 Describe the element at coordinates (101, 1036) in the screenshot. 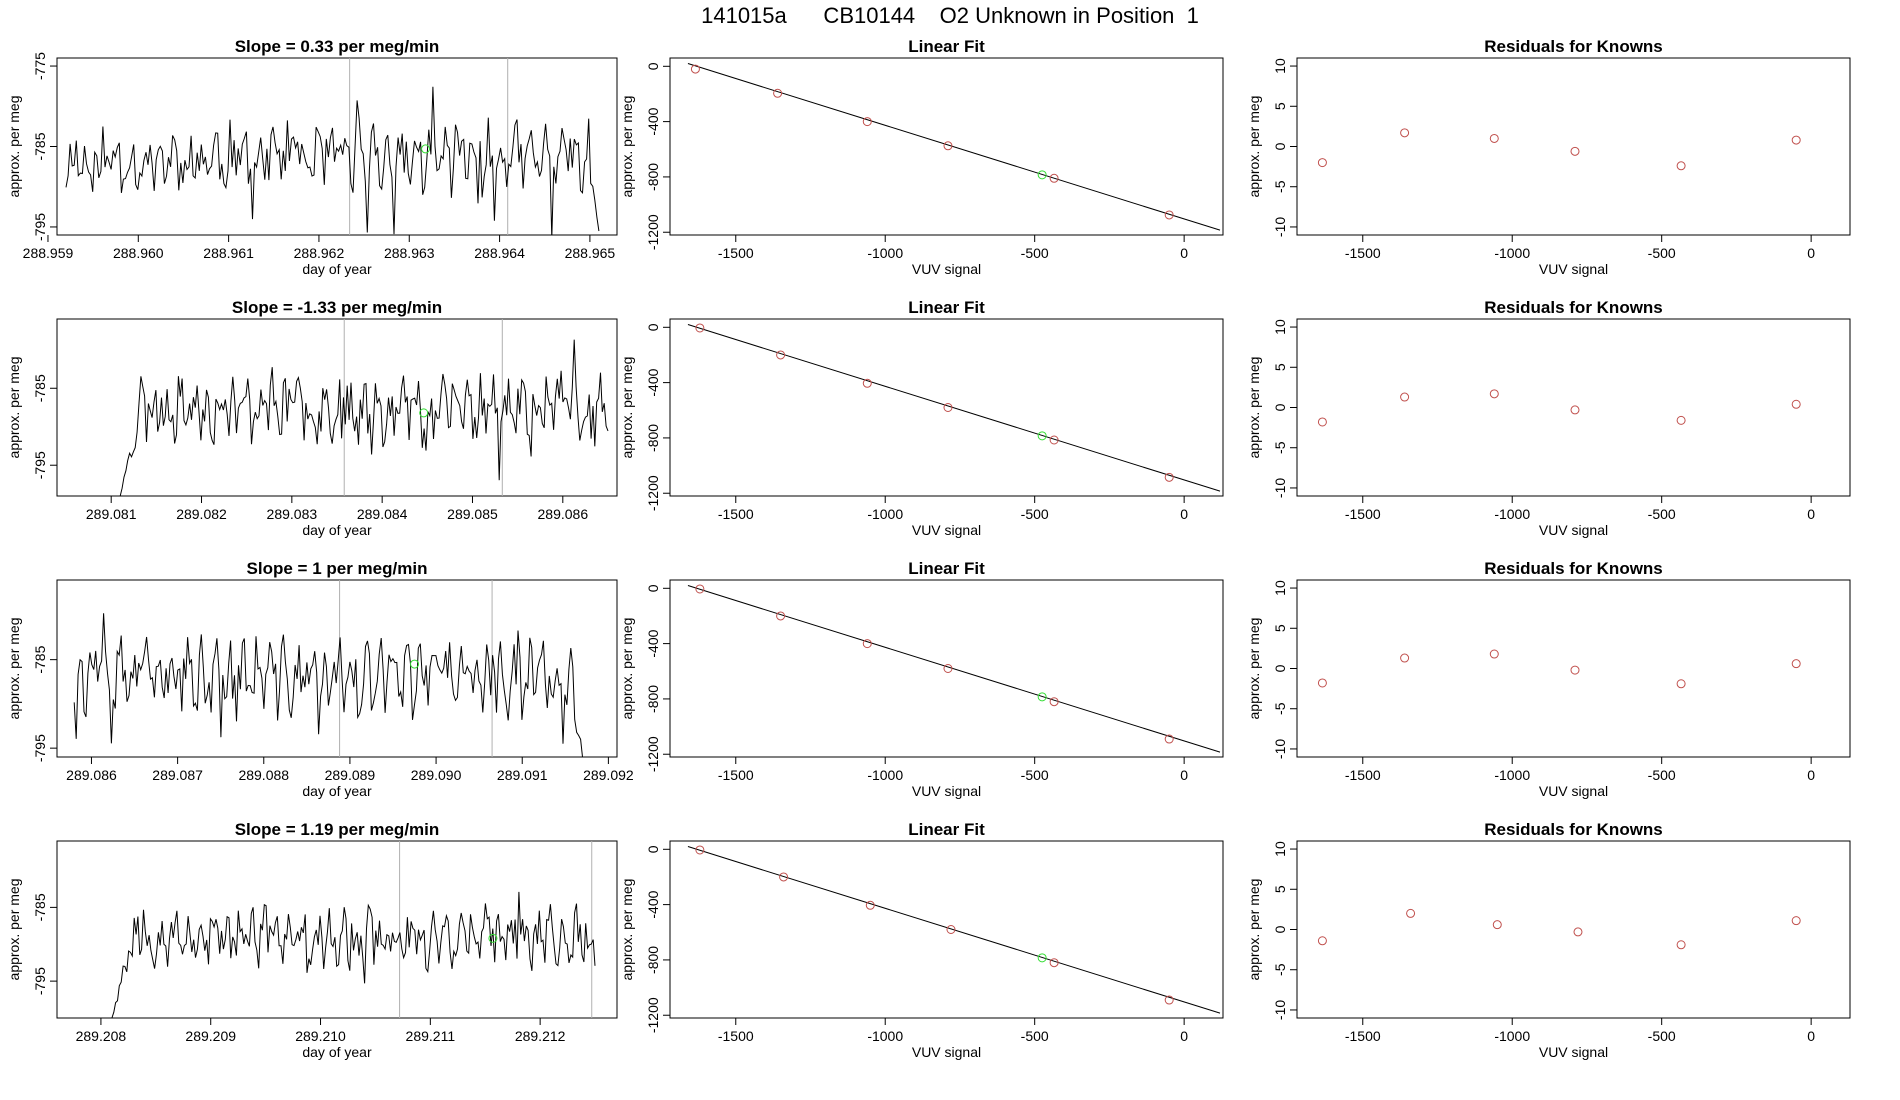

I see `x-tick-label: 289.208` at that location.